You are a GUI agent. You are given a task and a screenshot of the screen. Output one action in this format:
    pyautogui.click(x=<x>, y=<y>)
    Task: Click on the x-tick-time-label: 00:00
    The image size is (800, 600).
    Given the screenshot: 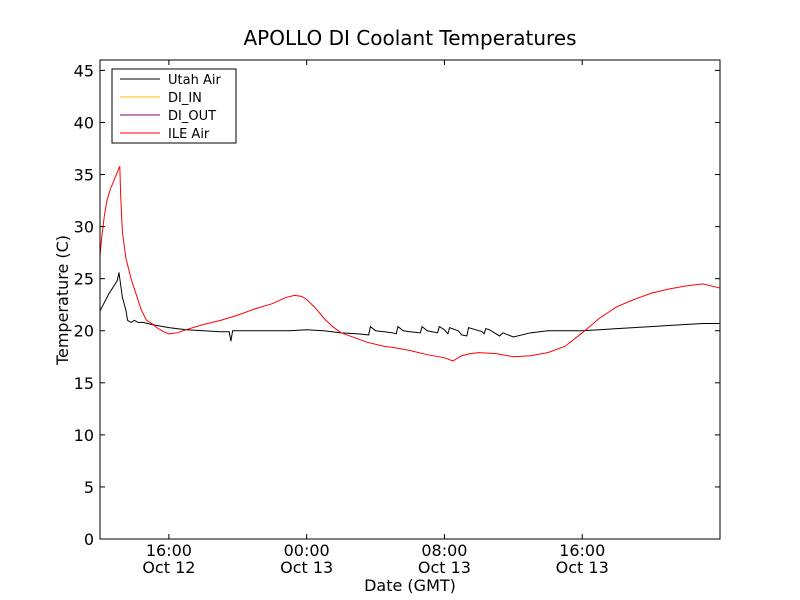 What is the action you would take?
    pyautogui.click(x=307, y=550)
    